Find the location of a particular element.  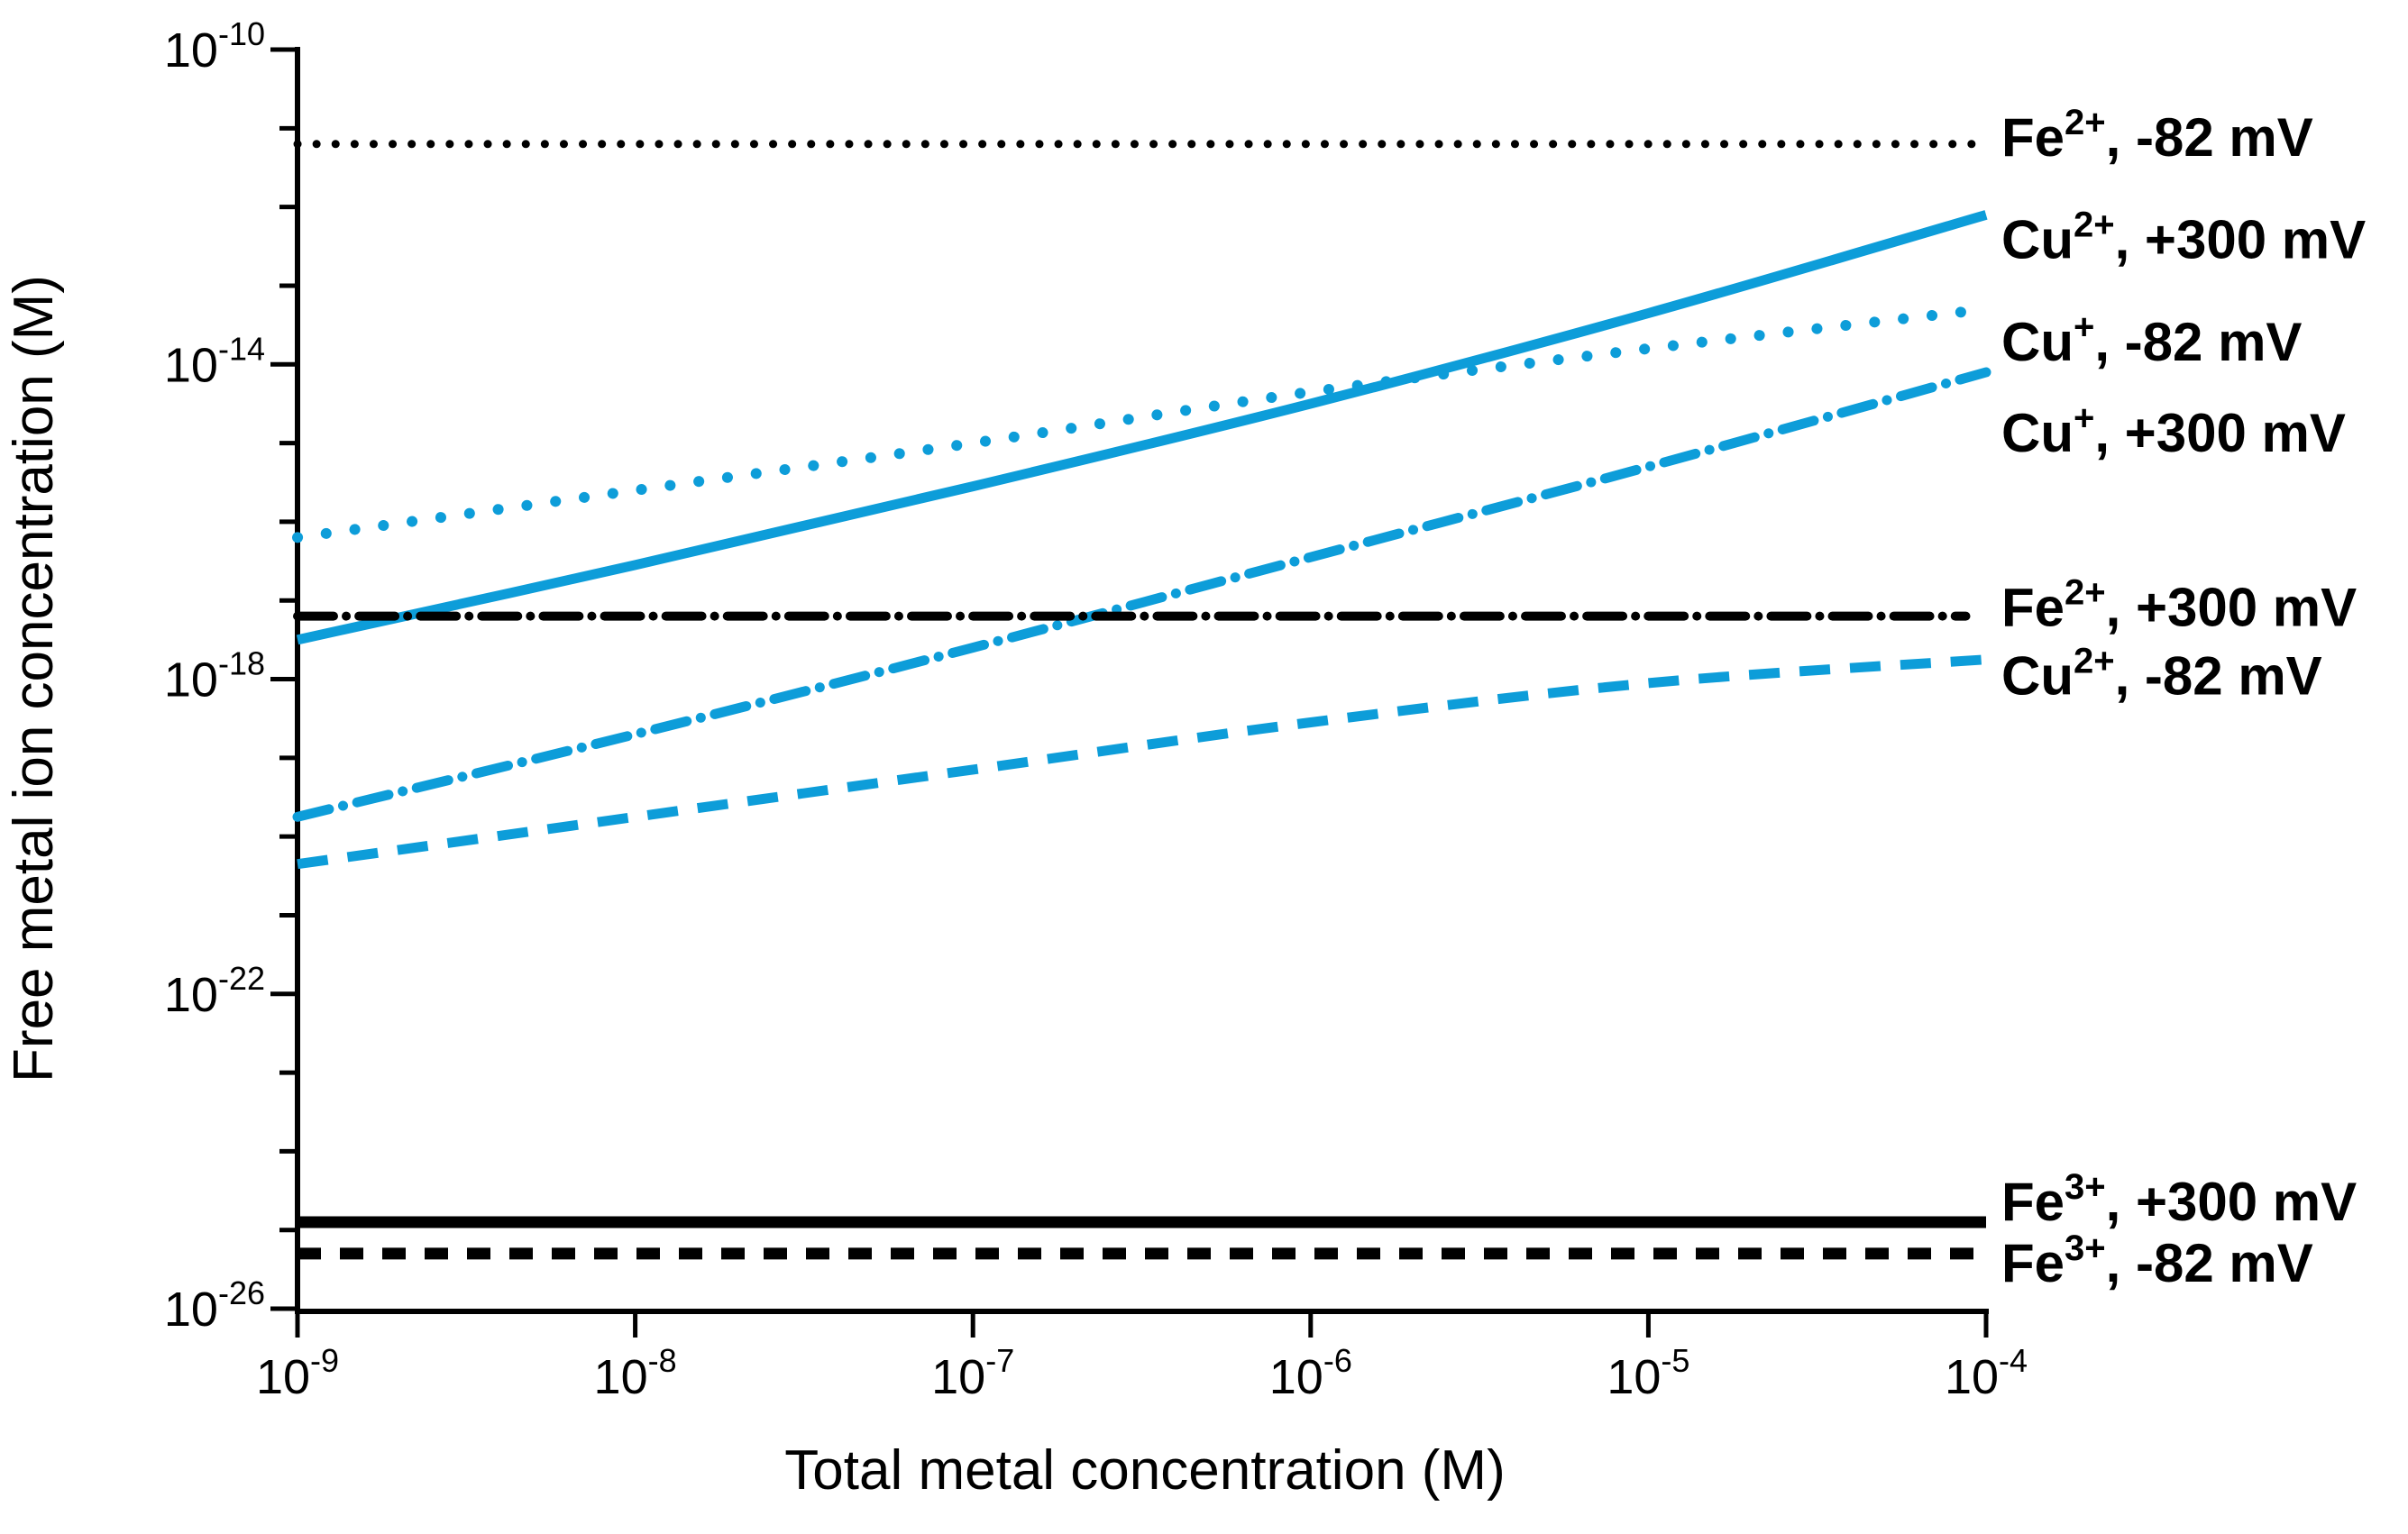

x-axis: 10⁻⁹ 10⁻⁸ 10⁻⁷ 10⁻⁶ 10⁻⁵ 10⁻⁴ is located at coordinates (1142, 1356).